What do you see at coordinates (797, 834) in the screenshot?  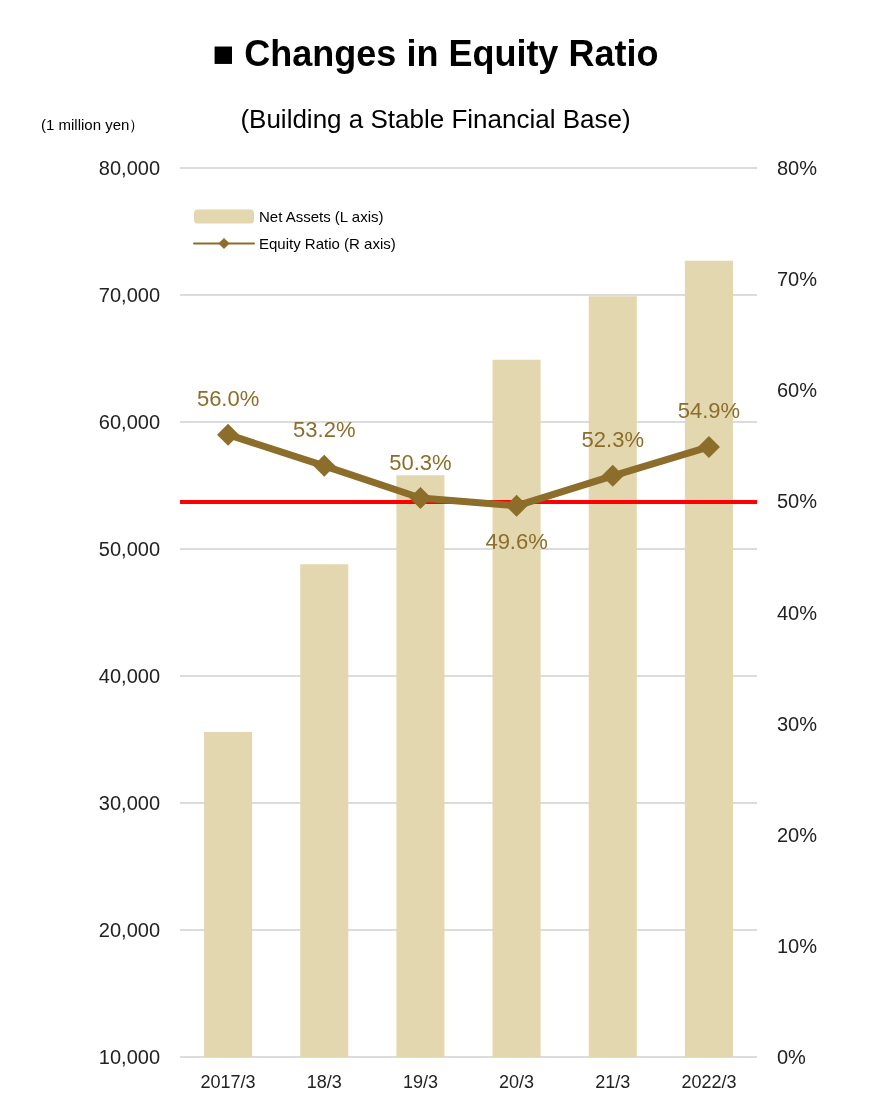 I see `y2-tick-label: 20%` at bounding box center [797, 834].